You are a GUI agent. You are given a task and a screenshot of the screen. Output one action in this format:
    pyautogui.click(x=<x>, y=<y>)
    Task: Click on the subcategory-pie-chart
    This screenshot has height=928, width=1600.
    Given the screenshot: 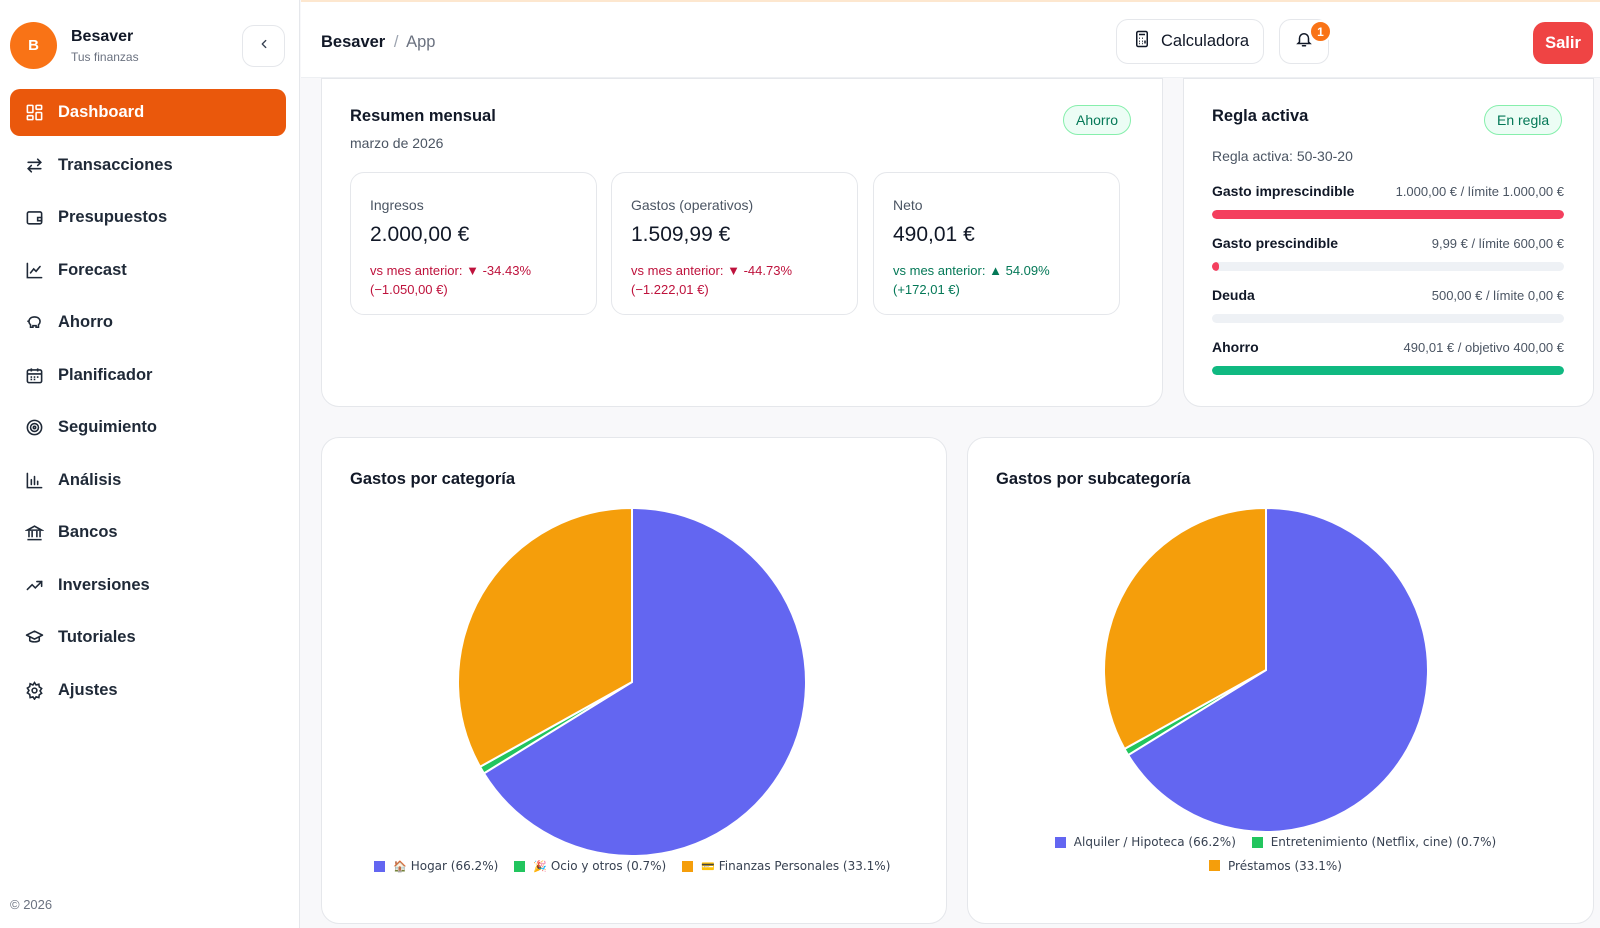 What is the action you would take?
    pyautogui.click(x=1266, y=669)
    